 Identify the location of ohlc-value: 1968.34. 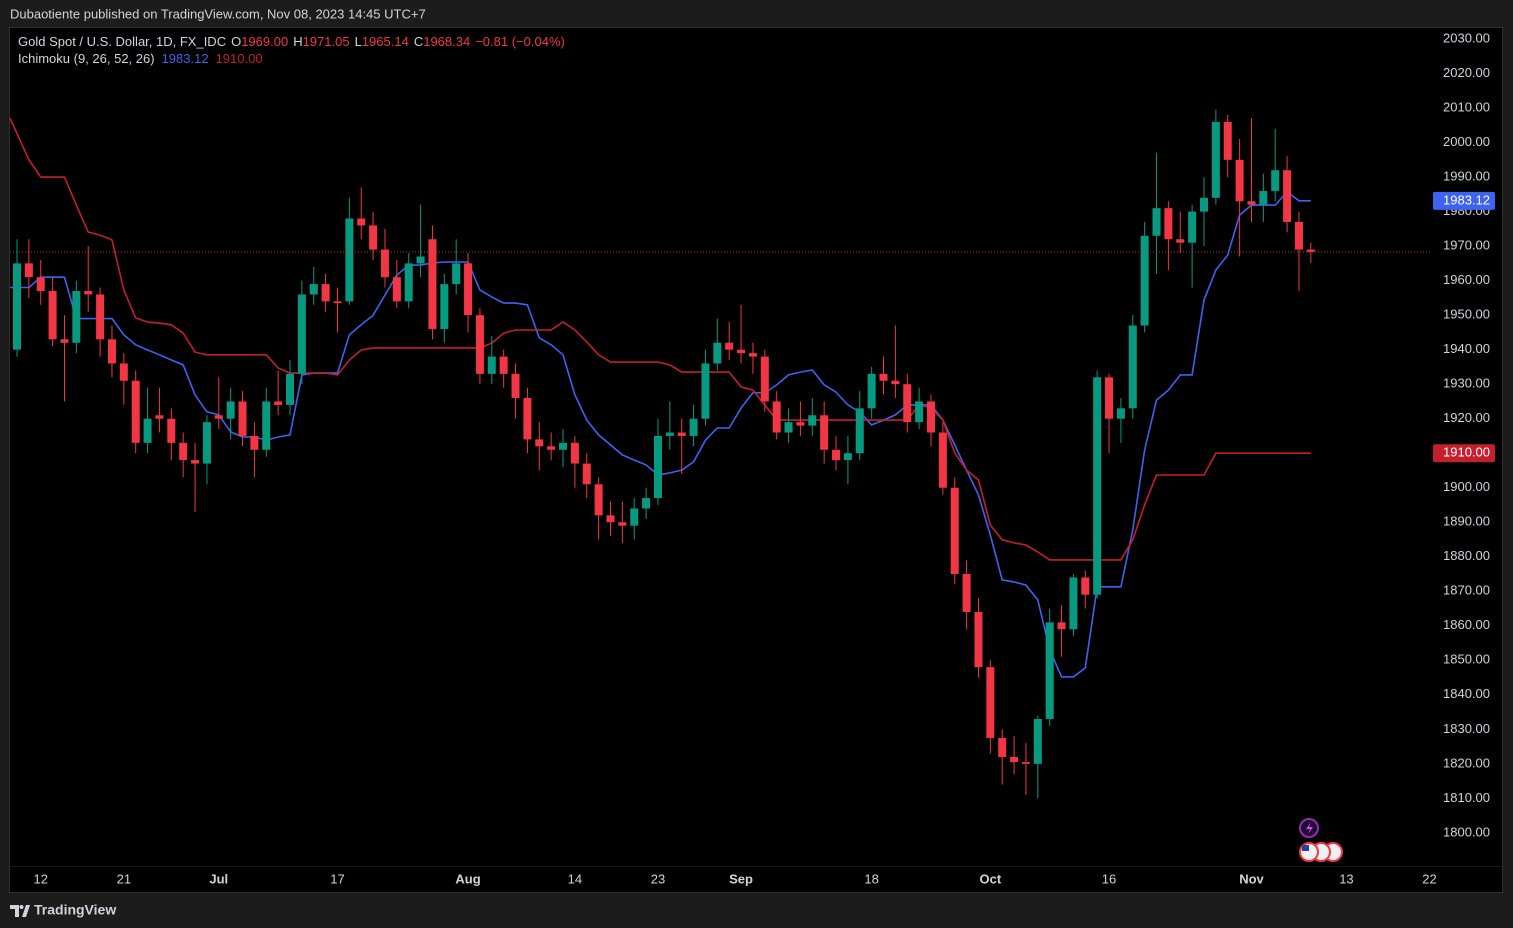
(446, 41).